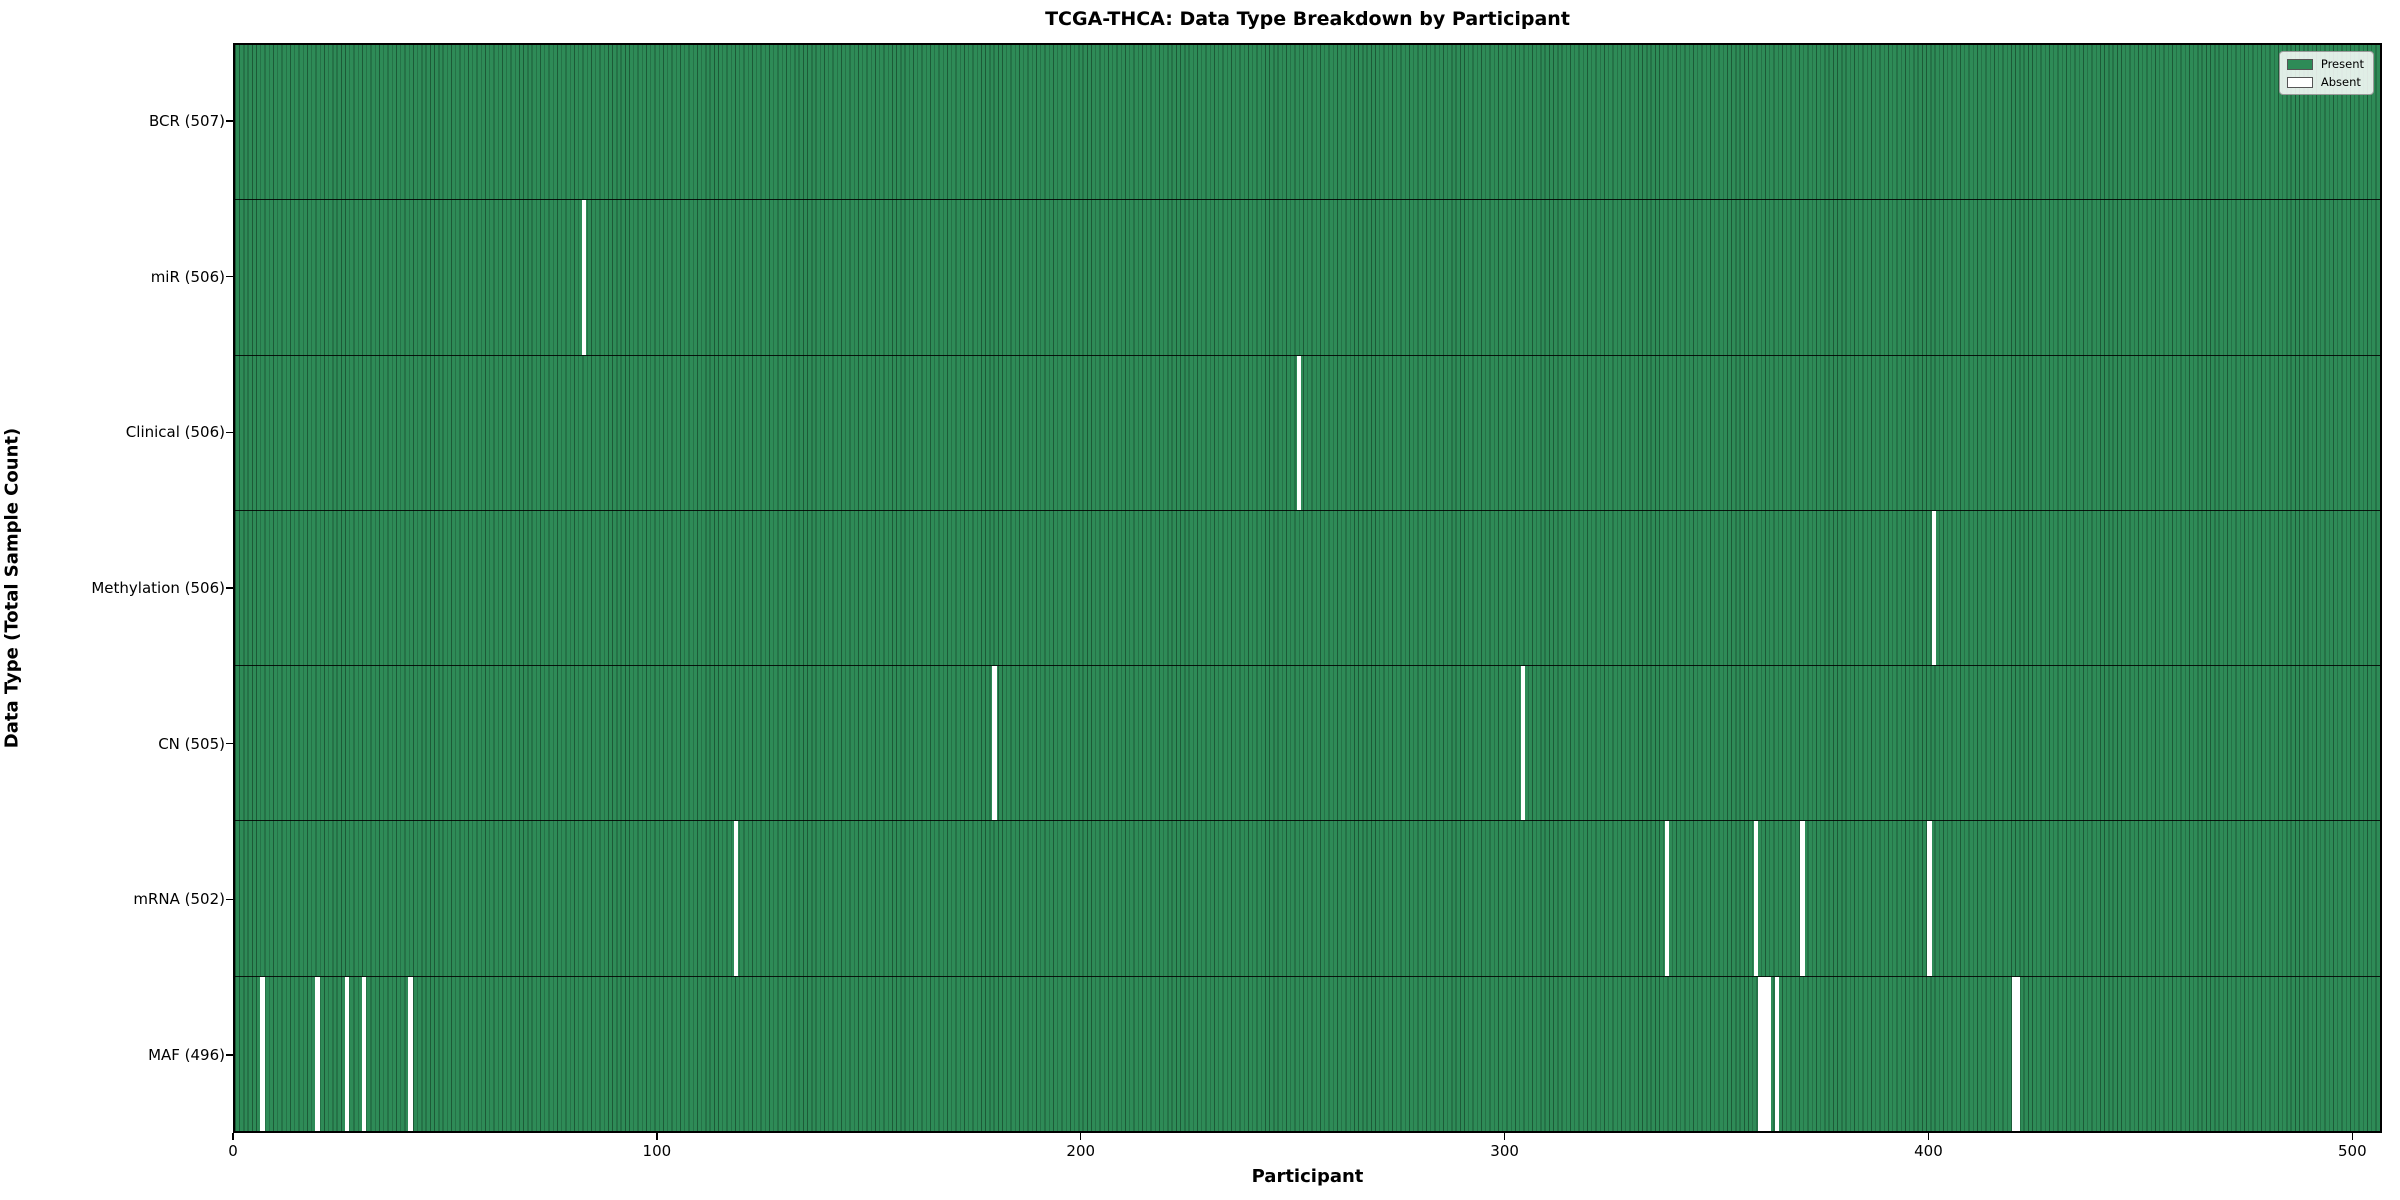  I want to click on chart-row-BCR, so click(1307, 123).